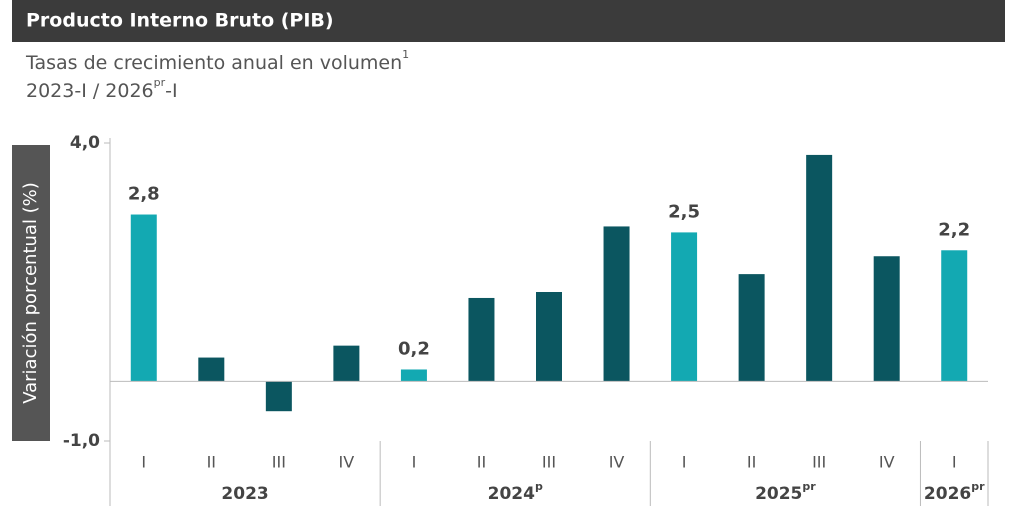 The image size is (1024, 521). I want to click on period-start: 2023-I / 2026, so click(90, 91).